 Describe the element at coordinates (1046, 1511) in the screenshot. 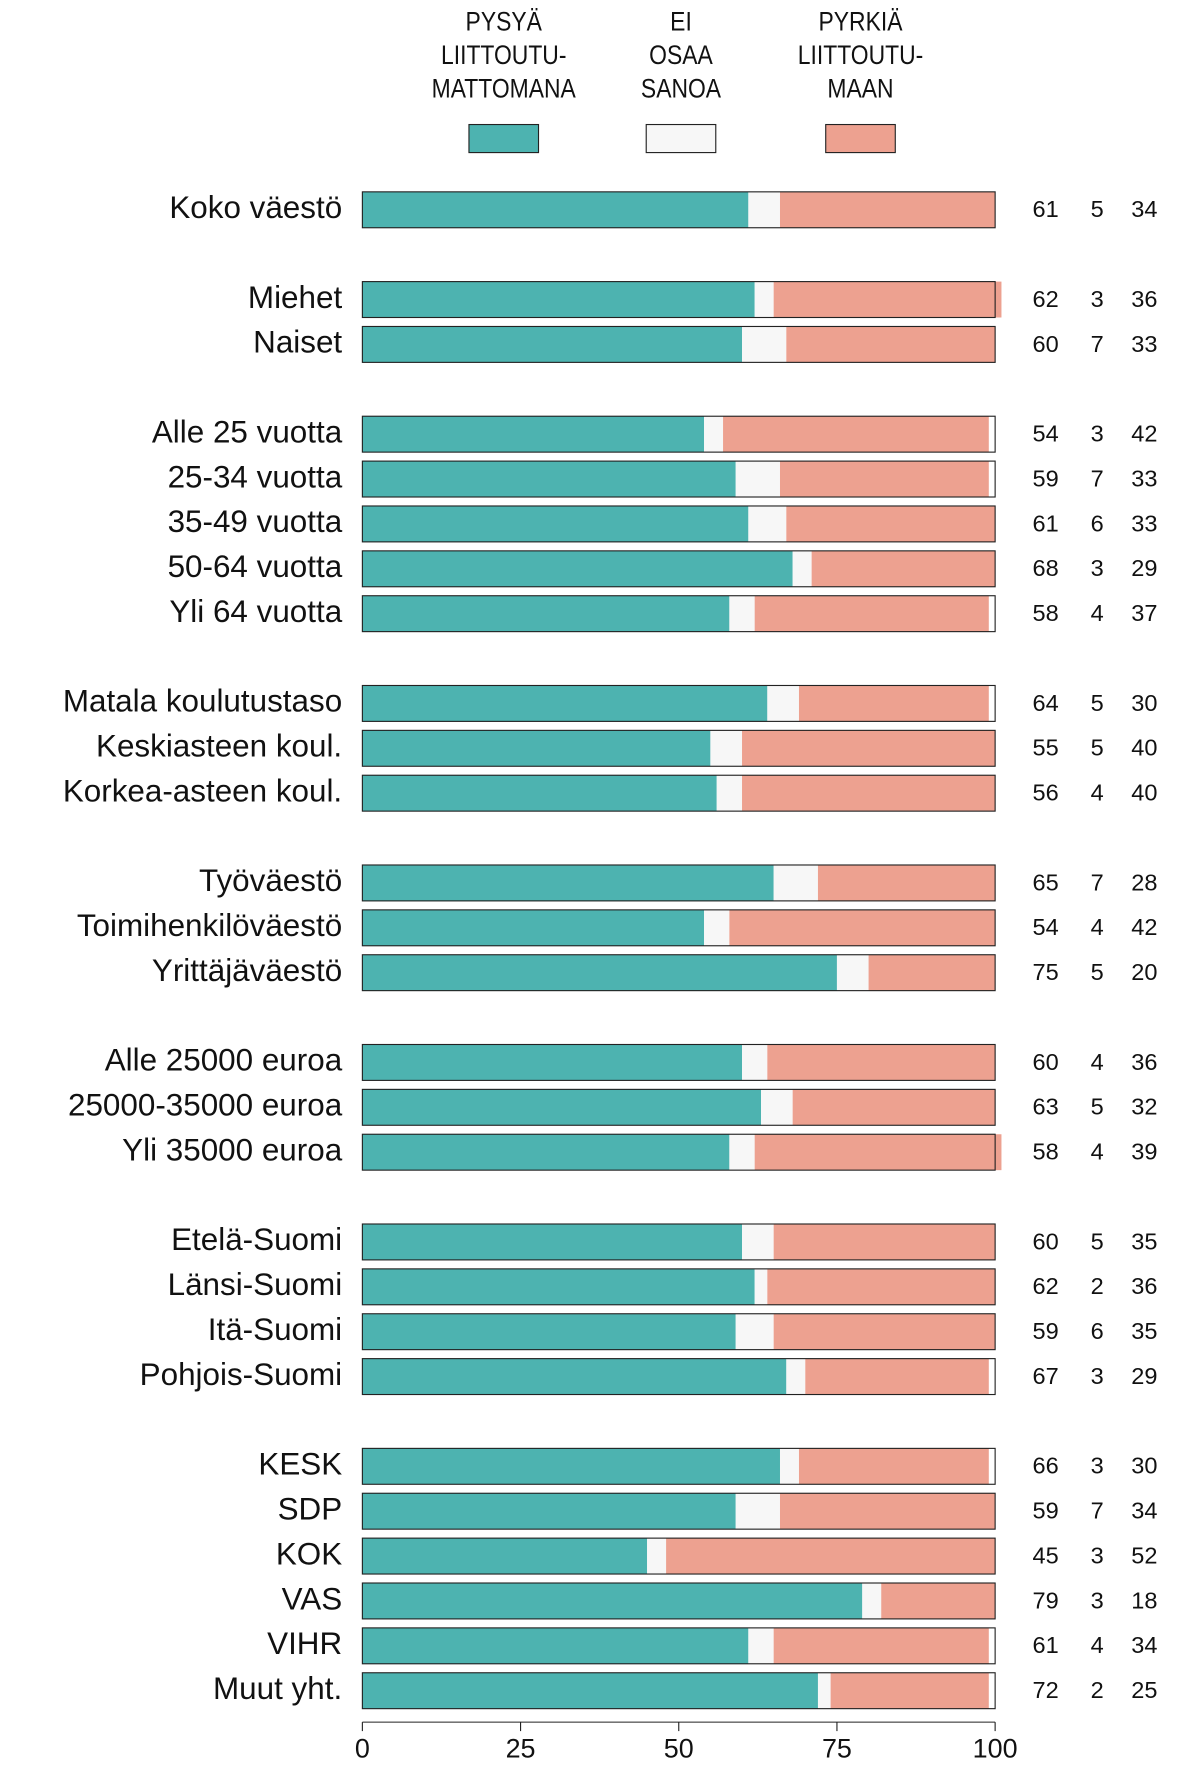

I see `value-label: 59` at that location.